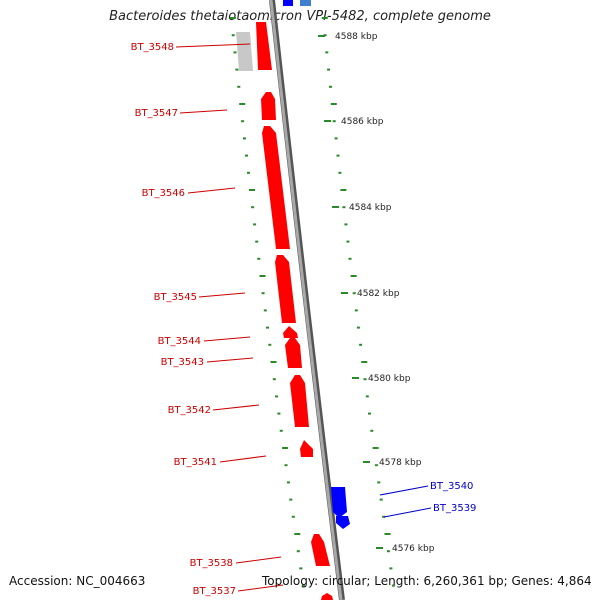 The width and height of the screenshot is (600, 600). I want to click on gene-label-bt3541: BT_3541, so click(195, 462).